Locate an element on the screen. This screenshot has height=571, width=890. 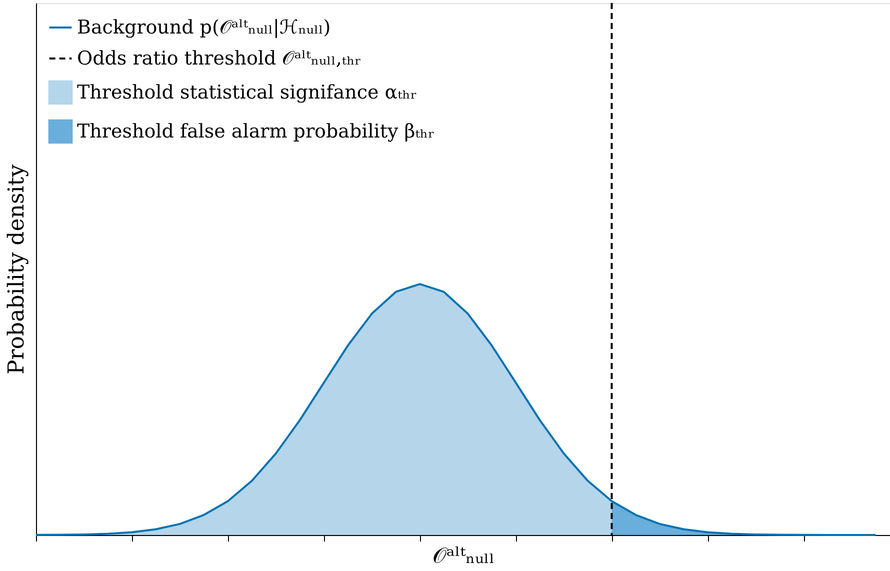
legend-label: Threshold statistical signifance αₜₕᵣ is located at coordinates (247, 93).